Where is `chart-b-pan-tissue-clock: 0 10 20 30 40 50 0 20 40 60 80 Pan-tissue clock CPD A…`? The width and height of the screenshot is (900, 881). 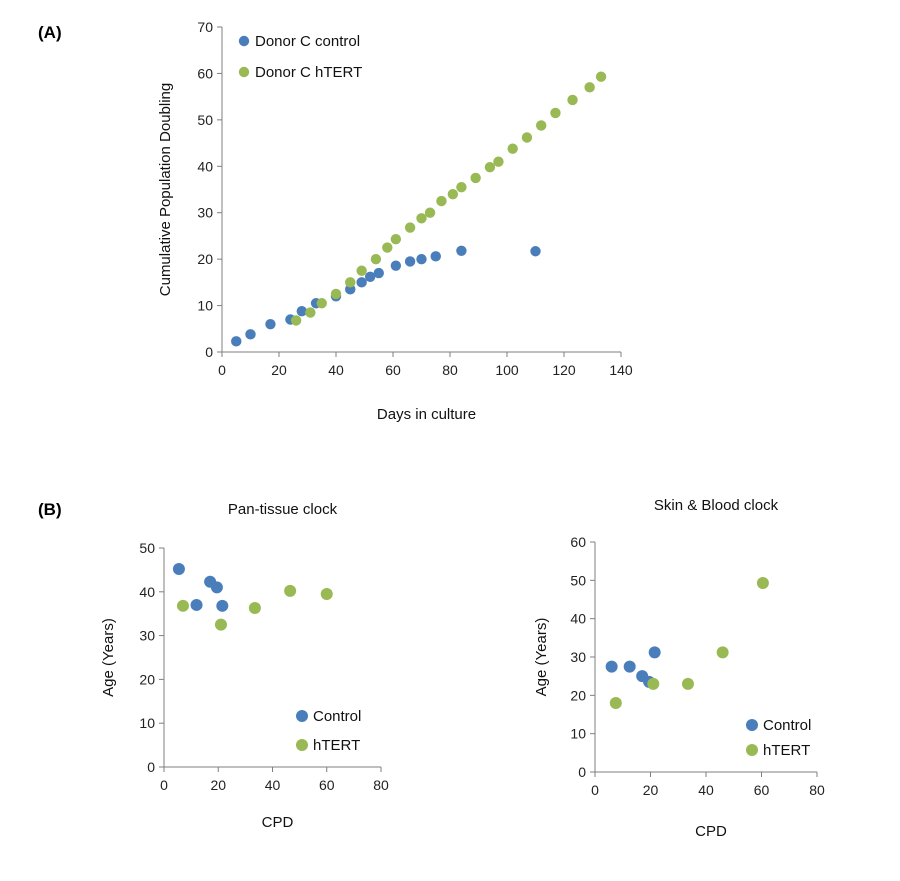 chart-b-pan-tissue-clock: 0 10 20 30 40 50 0 20 40 60 80 Pan-tissue clock CPD A… is located at coordinates (244, 666).